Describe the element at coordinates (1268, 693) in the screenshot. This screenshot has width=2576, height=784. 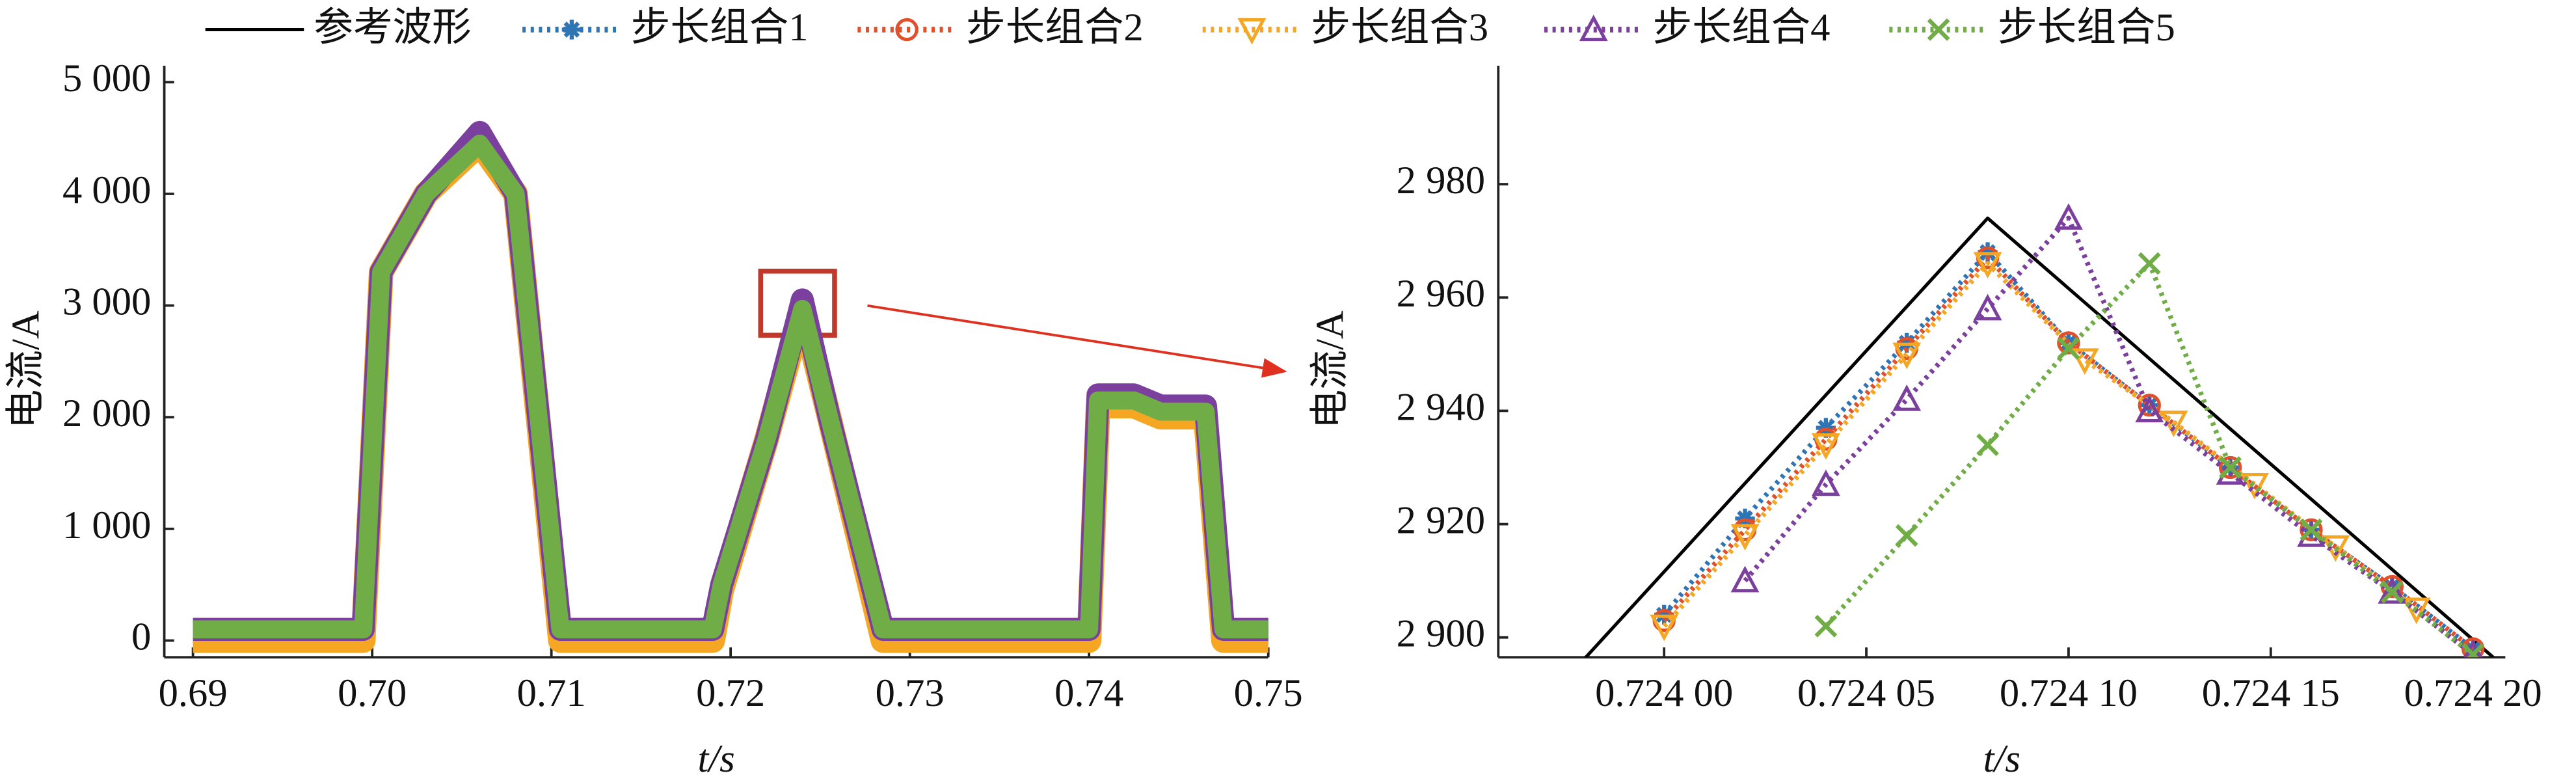
I see `x-tick-label: 0.75` at that location.